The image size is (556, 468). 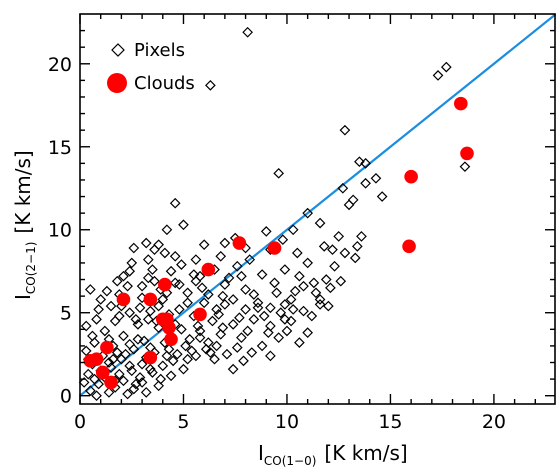 What do you see at coordinates (24, 225) in the screenshot?
I see `y-axis-title: ICO(2−1) [K km/s]` at bounding box center [24, 225].